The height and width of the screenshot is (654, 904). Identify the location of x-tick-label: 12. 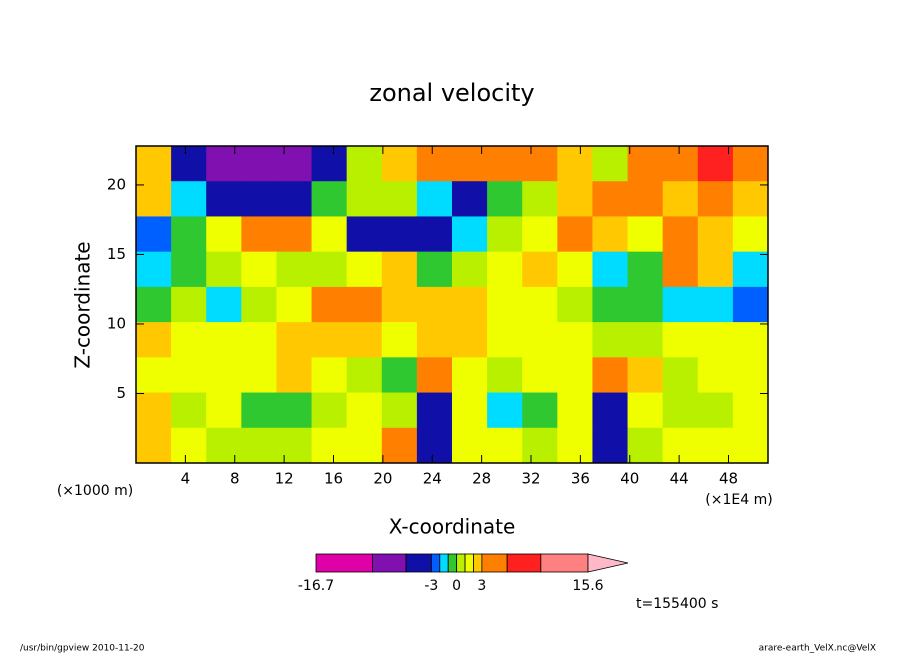
(284, 479).